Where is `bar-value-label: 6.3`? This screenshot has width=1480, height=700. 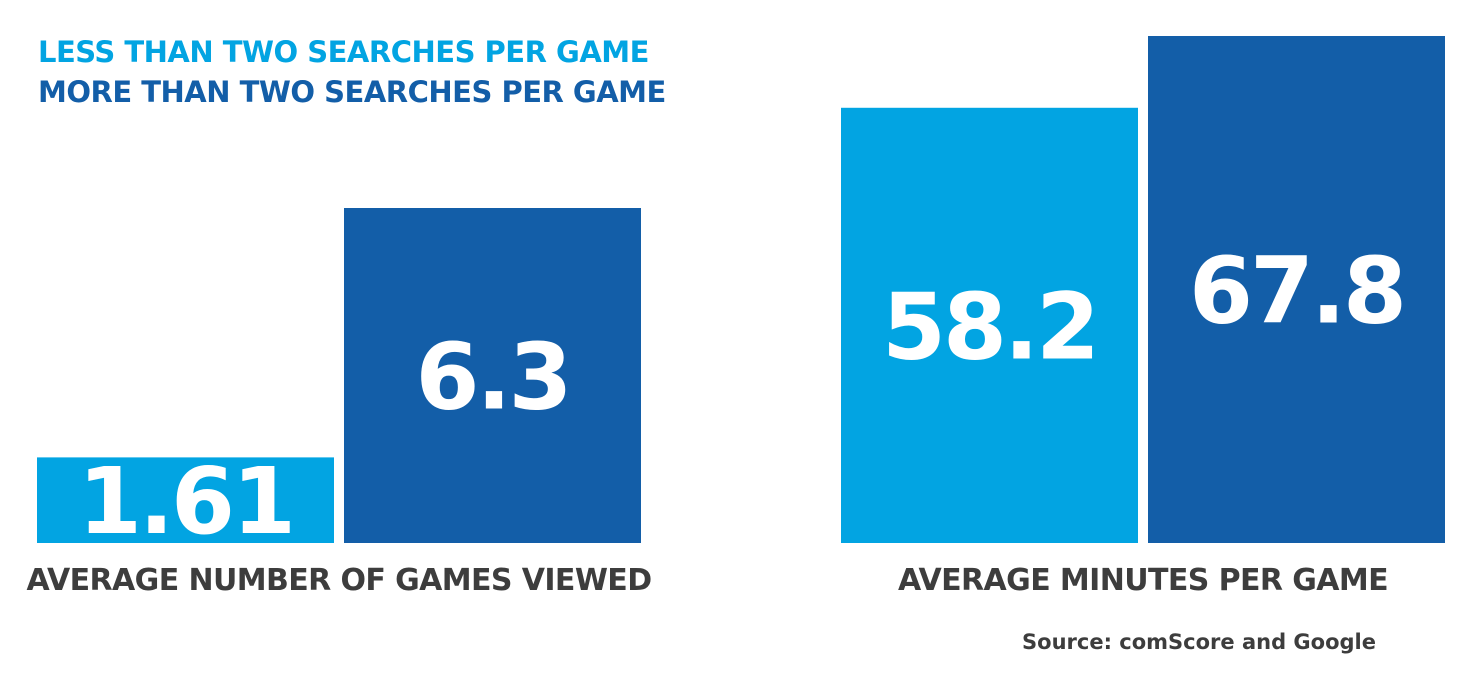
bar-value-label: 6.3 is located at coordinates (493, 377).